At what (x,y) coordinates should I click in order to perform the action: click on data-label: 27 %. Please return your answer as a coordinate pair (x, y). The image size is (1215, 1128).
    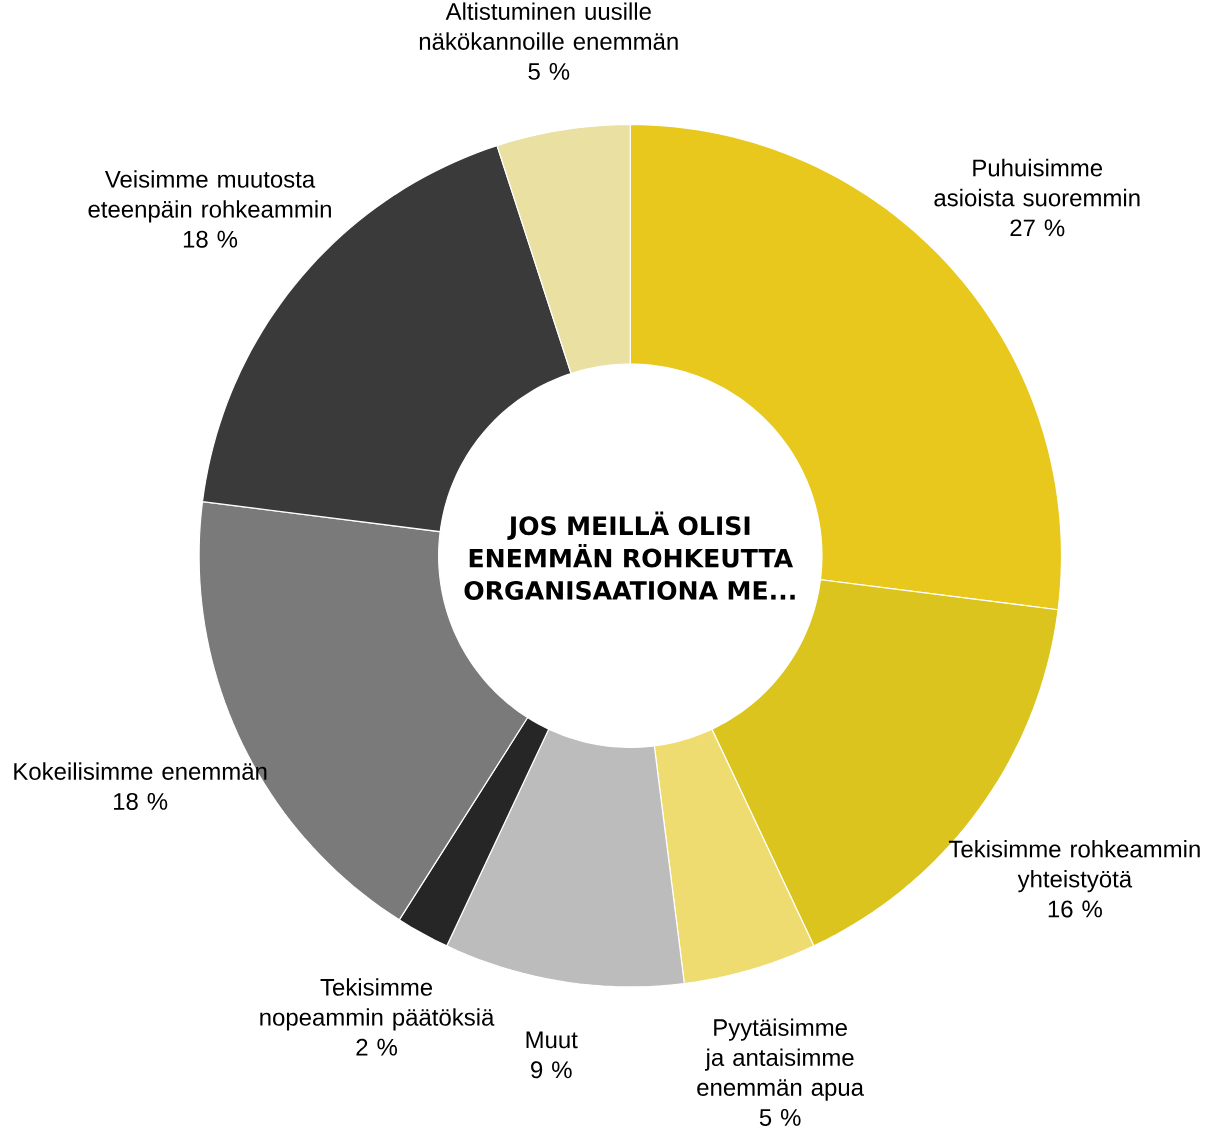
    Looking at the image, I should click on (1037, 228).